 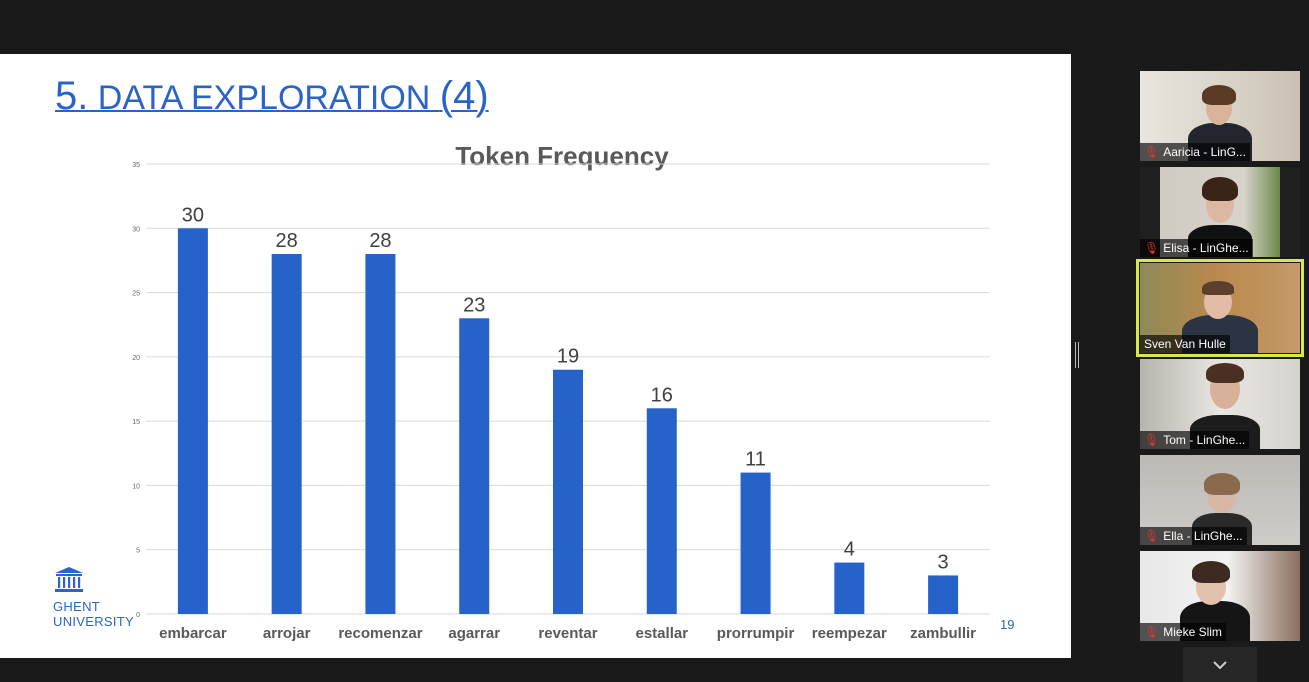 What do you see at coordinates (136, 486) in the screenshot?
I see `y-tick-label: 10` at bounding box center [136, 486].